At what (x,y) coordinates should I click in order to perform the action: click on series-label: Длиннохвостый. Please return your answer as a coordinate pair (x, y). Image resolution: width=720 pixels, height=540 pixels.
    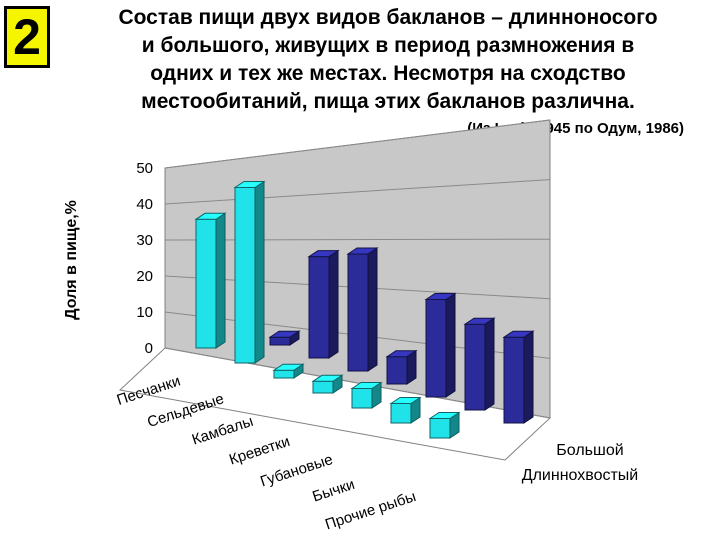
    Looking at the image, I should click on (580, 475).